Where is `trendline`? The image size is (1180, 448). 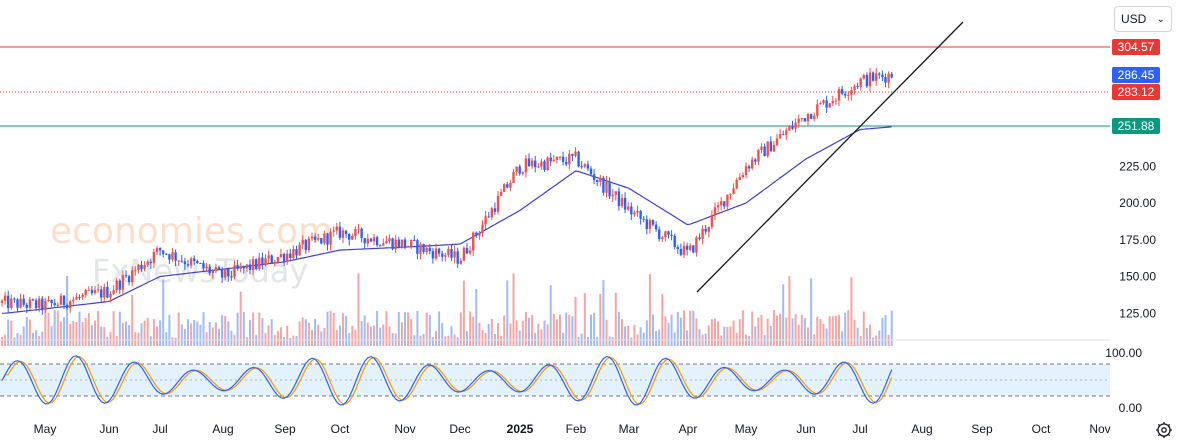 trendline is located at coordinates (830, 157).